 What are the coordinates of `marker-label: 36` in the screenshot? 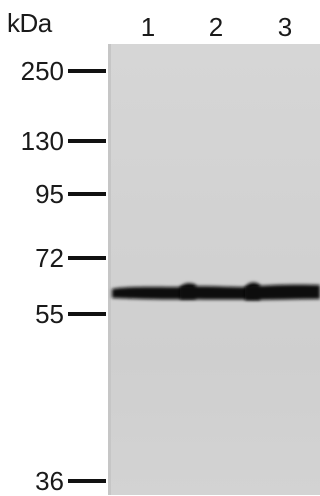 It's located at (49, 481).